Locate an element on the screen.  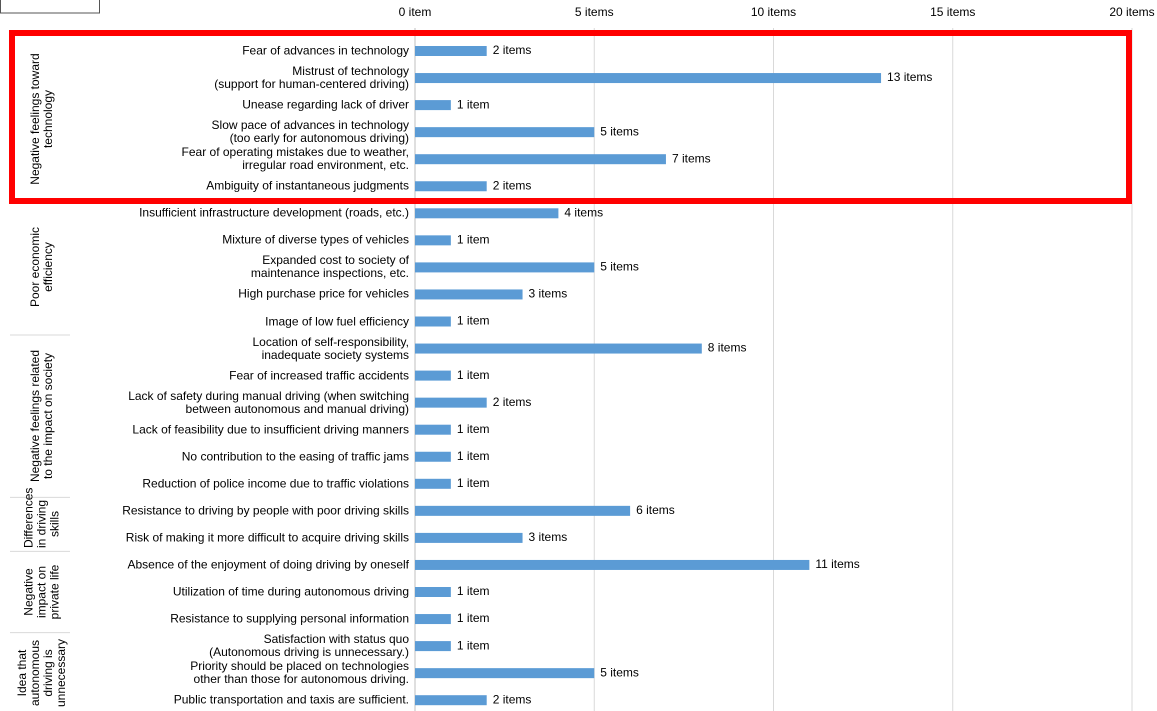
value-label: 13 items is located at coordinates (909, 77).